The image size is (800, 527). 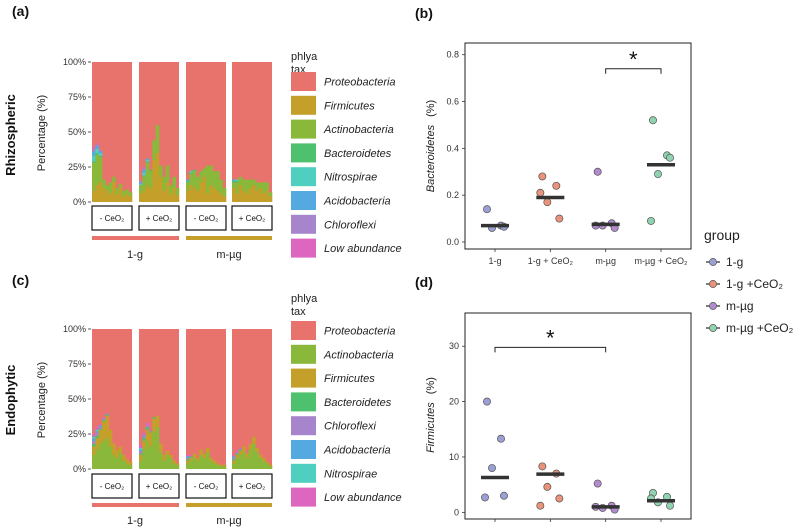 I want to click on plot-frame, so click(x=578, y=146).